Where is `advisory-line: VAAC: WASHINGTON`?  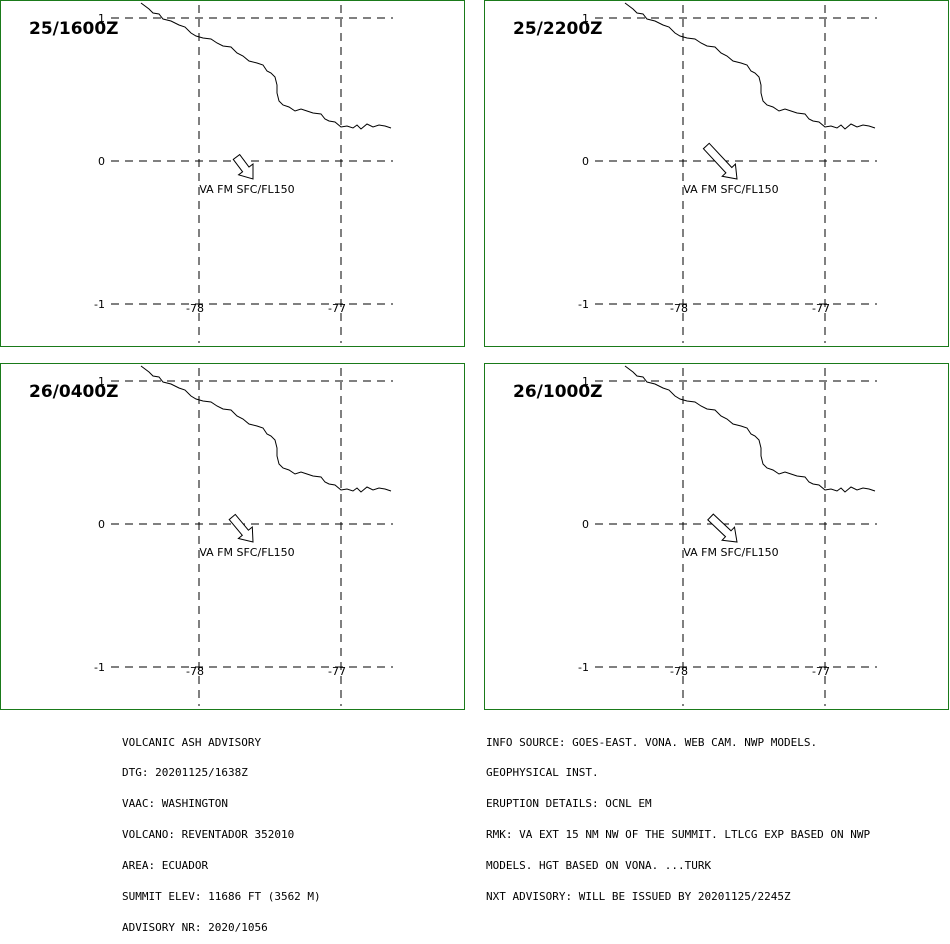 advisory-line: VAAC: WASHINGTON is located at coordinates (175, 804).